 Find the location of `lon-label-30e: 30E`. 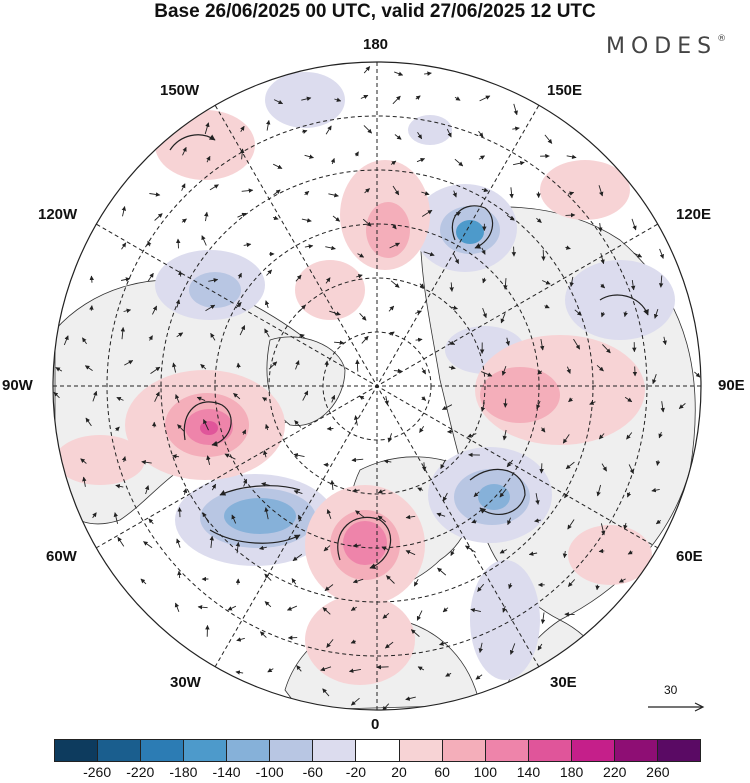

lon-label-30e: 30E is located at coordinates (563, 682).